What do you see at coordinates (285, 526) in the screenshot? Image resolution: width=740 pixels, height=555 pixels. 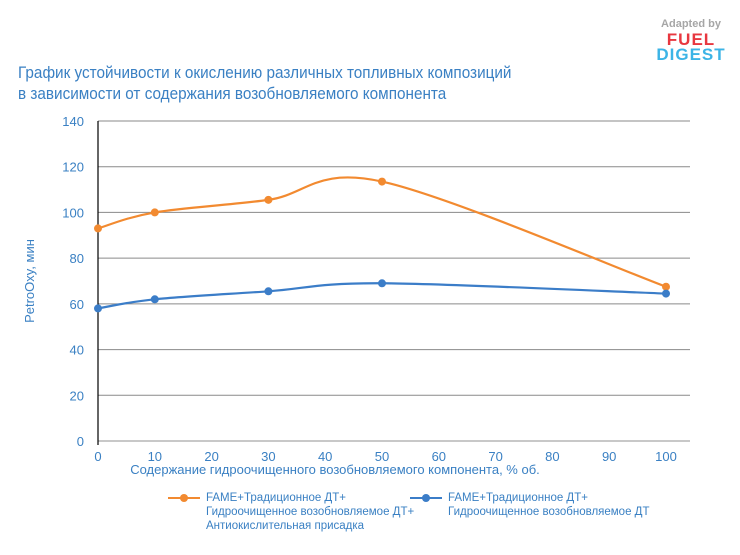 I see `legend-label: Антиокислительная присадка` at bounding box center [285, 526].